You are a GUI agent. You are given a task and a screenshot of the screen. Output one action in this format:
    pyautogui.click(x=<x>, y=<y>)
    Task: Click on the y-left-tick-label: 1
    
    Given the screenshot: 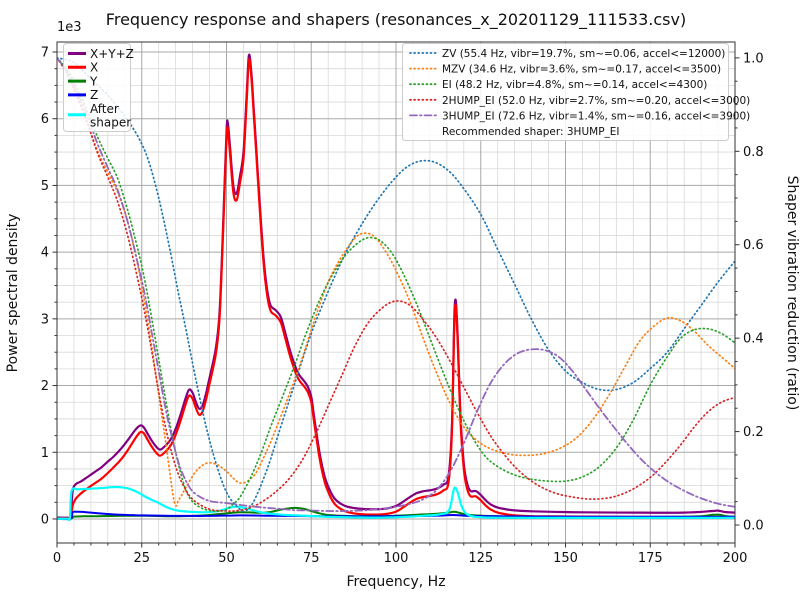 What is the action you would take?
    pyautogui.click(x=45, y=453)
    